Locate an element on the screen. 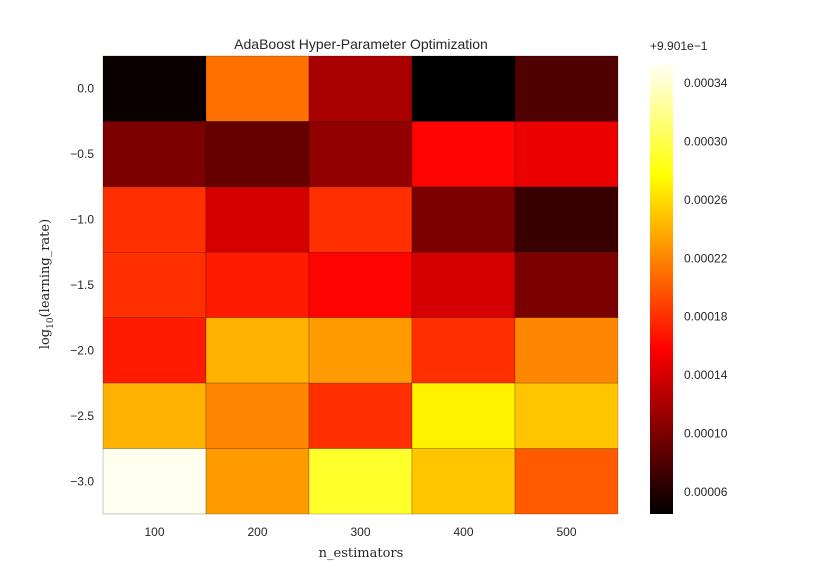  x-axis-label: n_estimators is located at coordinates (361, 553).